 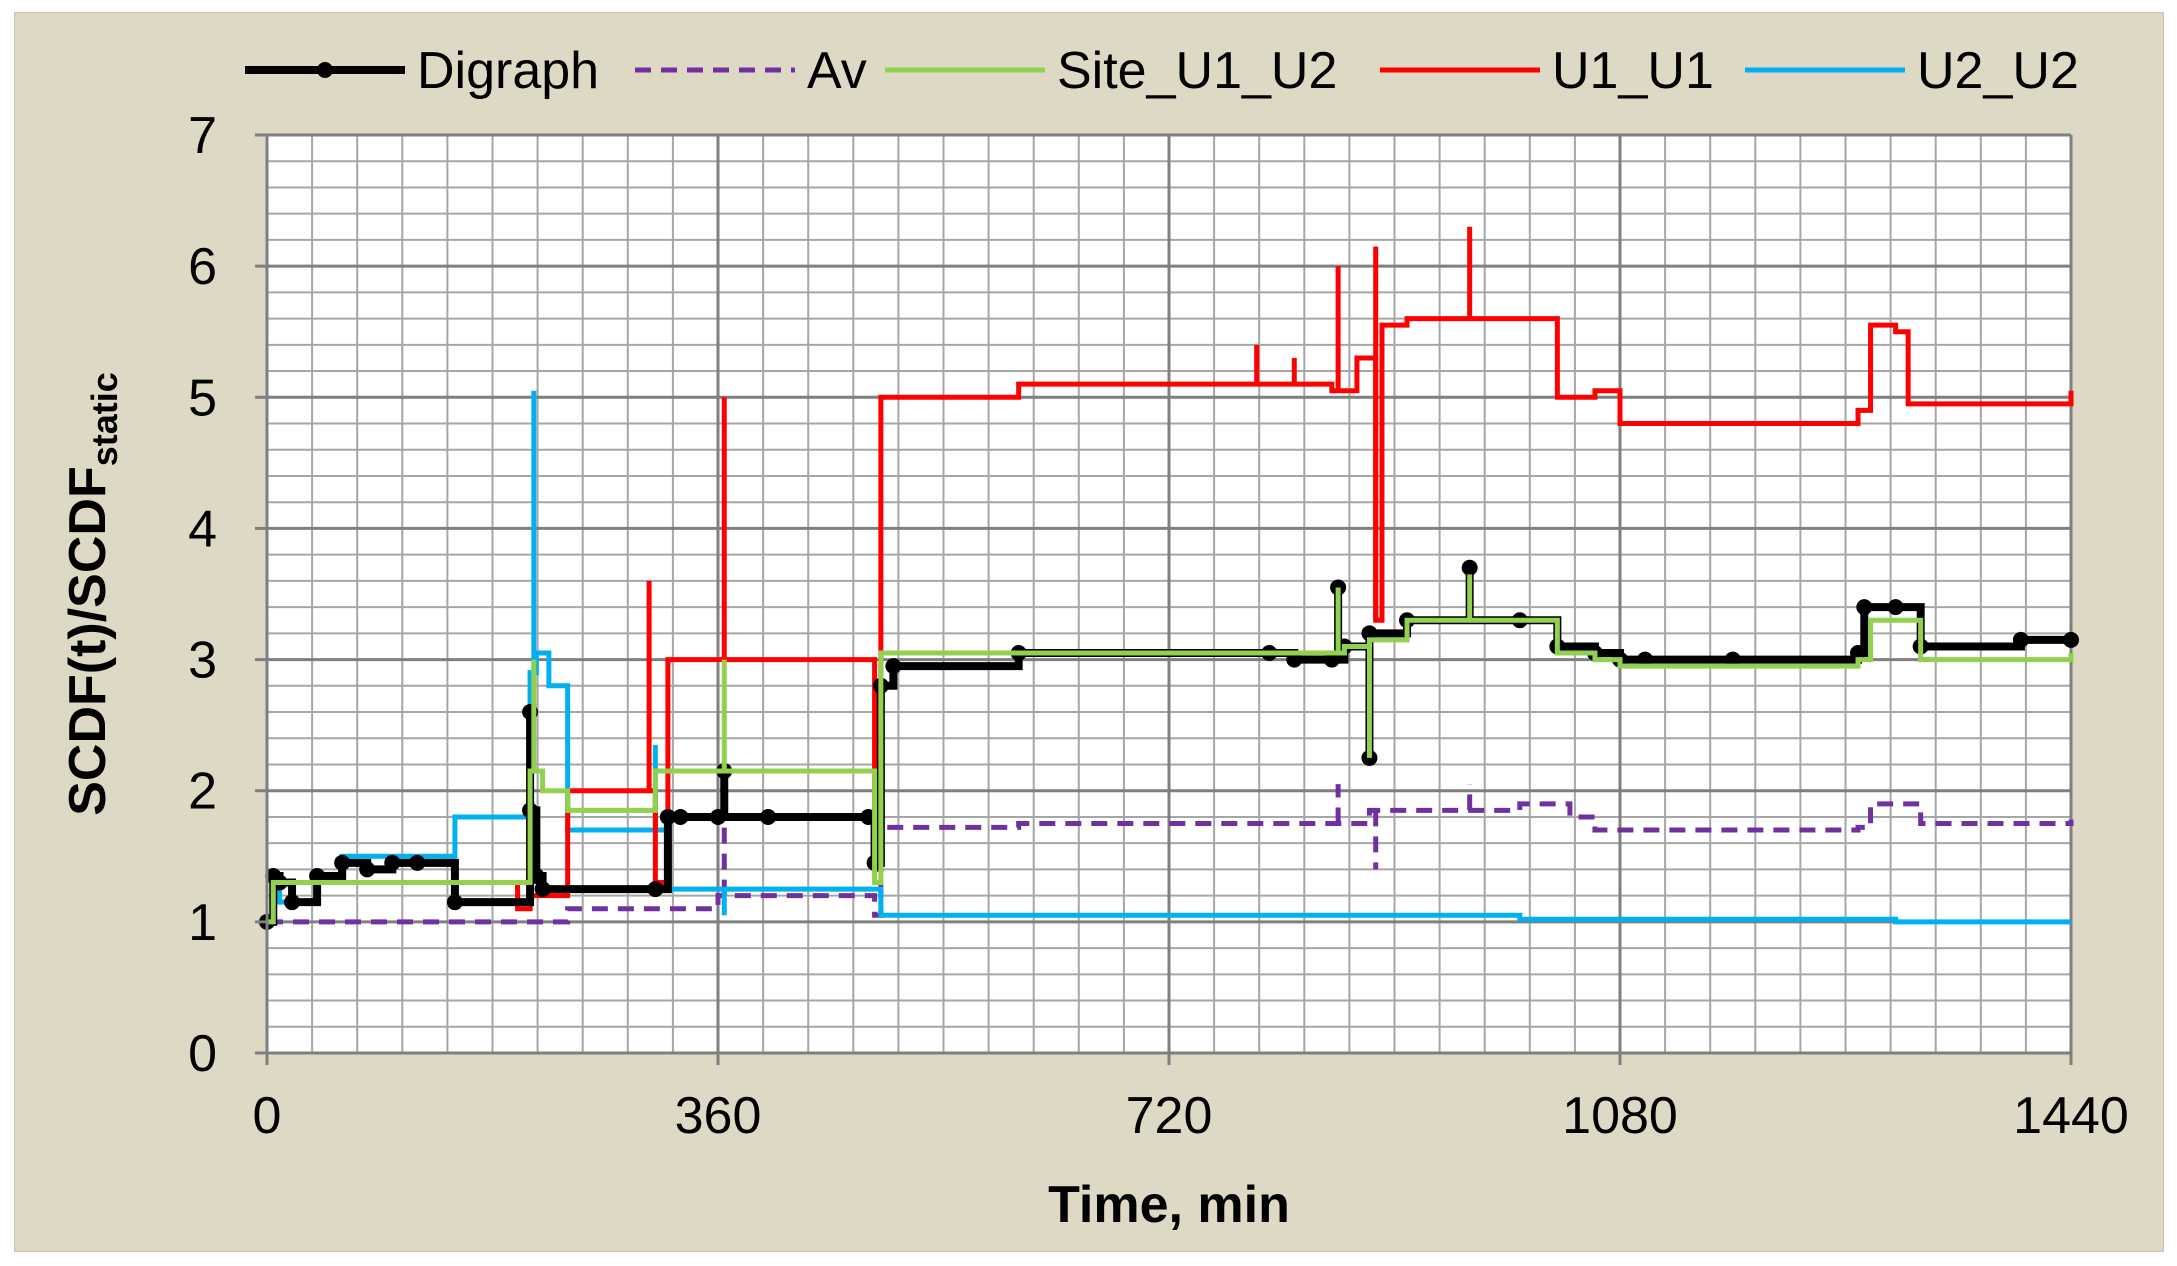 What do you see at coordinates (202, 136) in the screenshot?
I see `y-tick-label: 7` at bounding box center [202, 136].